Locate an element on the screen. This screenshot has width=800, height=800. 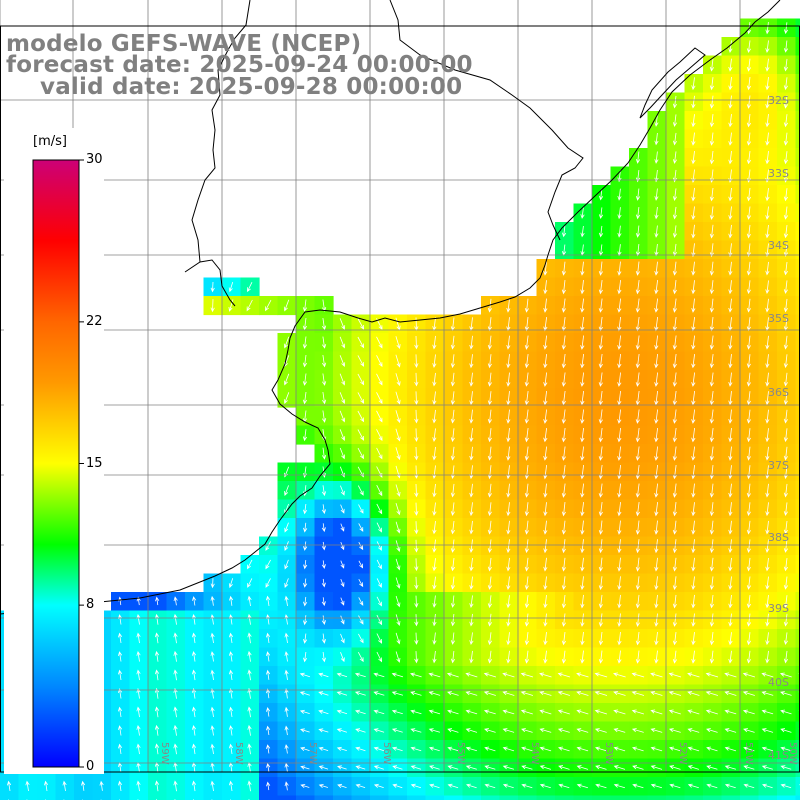
colorbar-tick-label: 30 is located at coordinates (94, 159).